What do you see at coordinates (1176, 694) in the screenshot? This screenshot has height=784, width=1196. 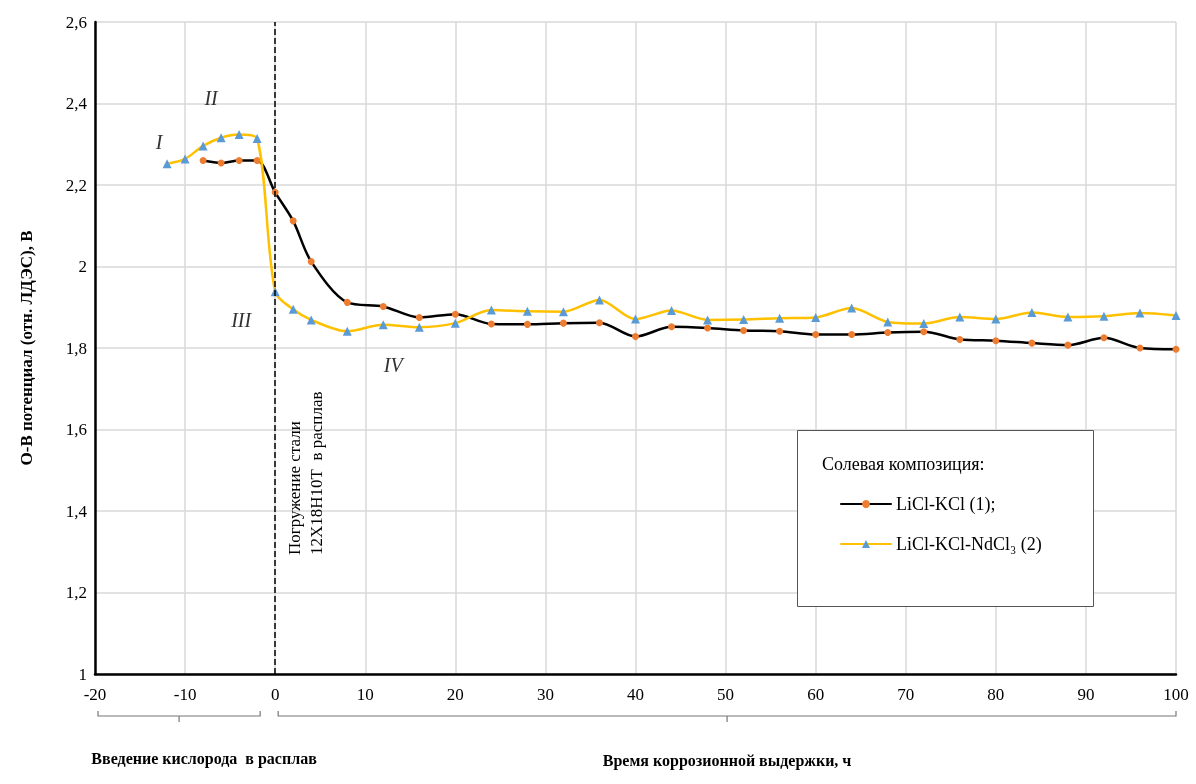 I see `x-tick-label: 100` at bounding box center [1176, 694].